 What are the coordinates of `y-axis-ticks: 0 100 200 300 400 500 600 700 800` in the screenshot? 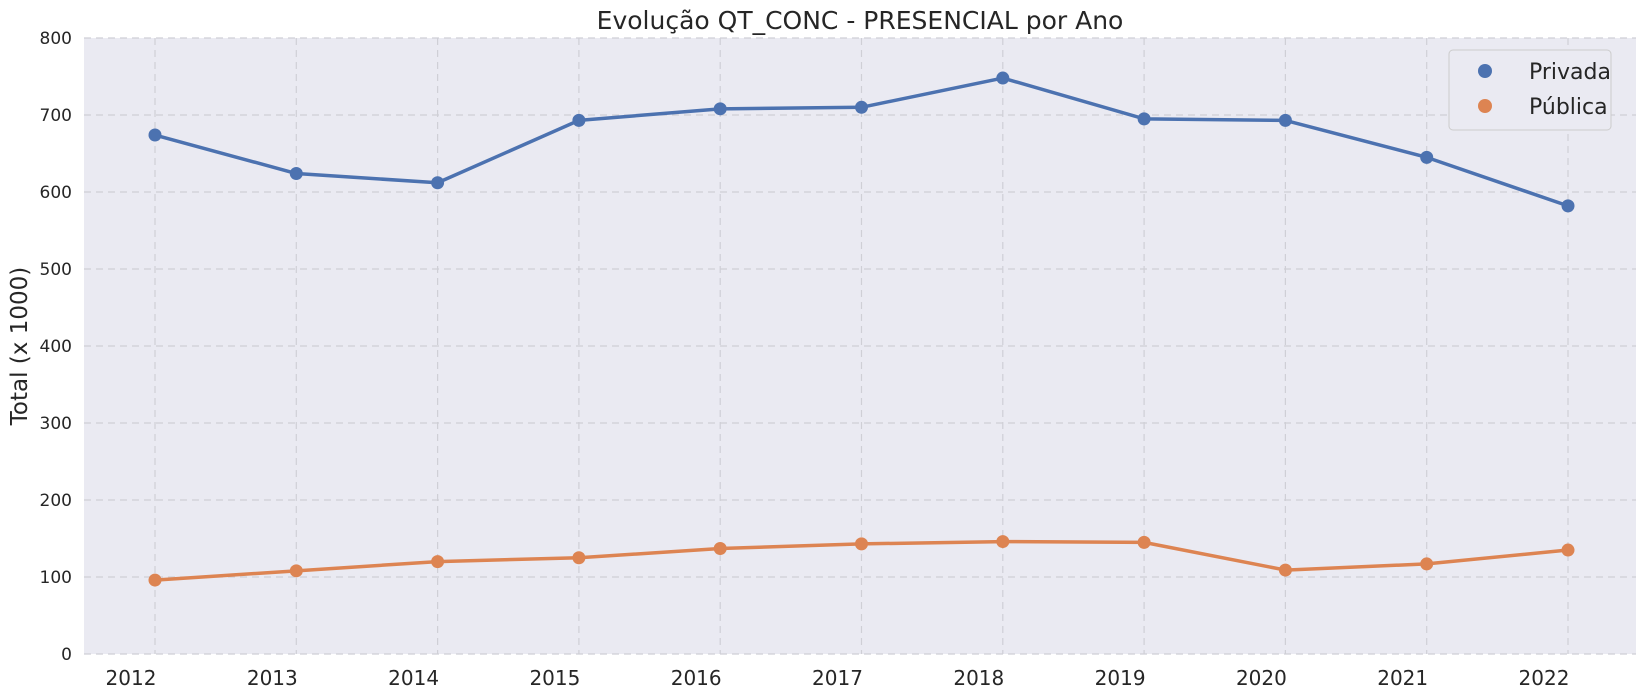 It's located at (56, 347).